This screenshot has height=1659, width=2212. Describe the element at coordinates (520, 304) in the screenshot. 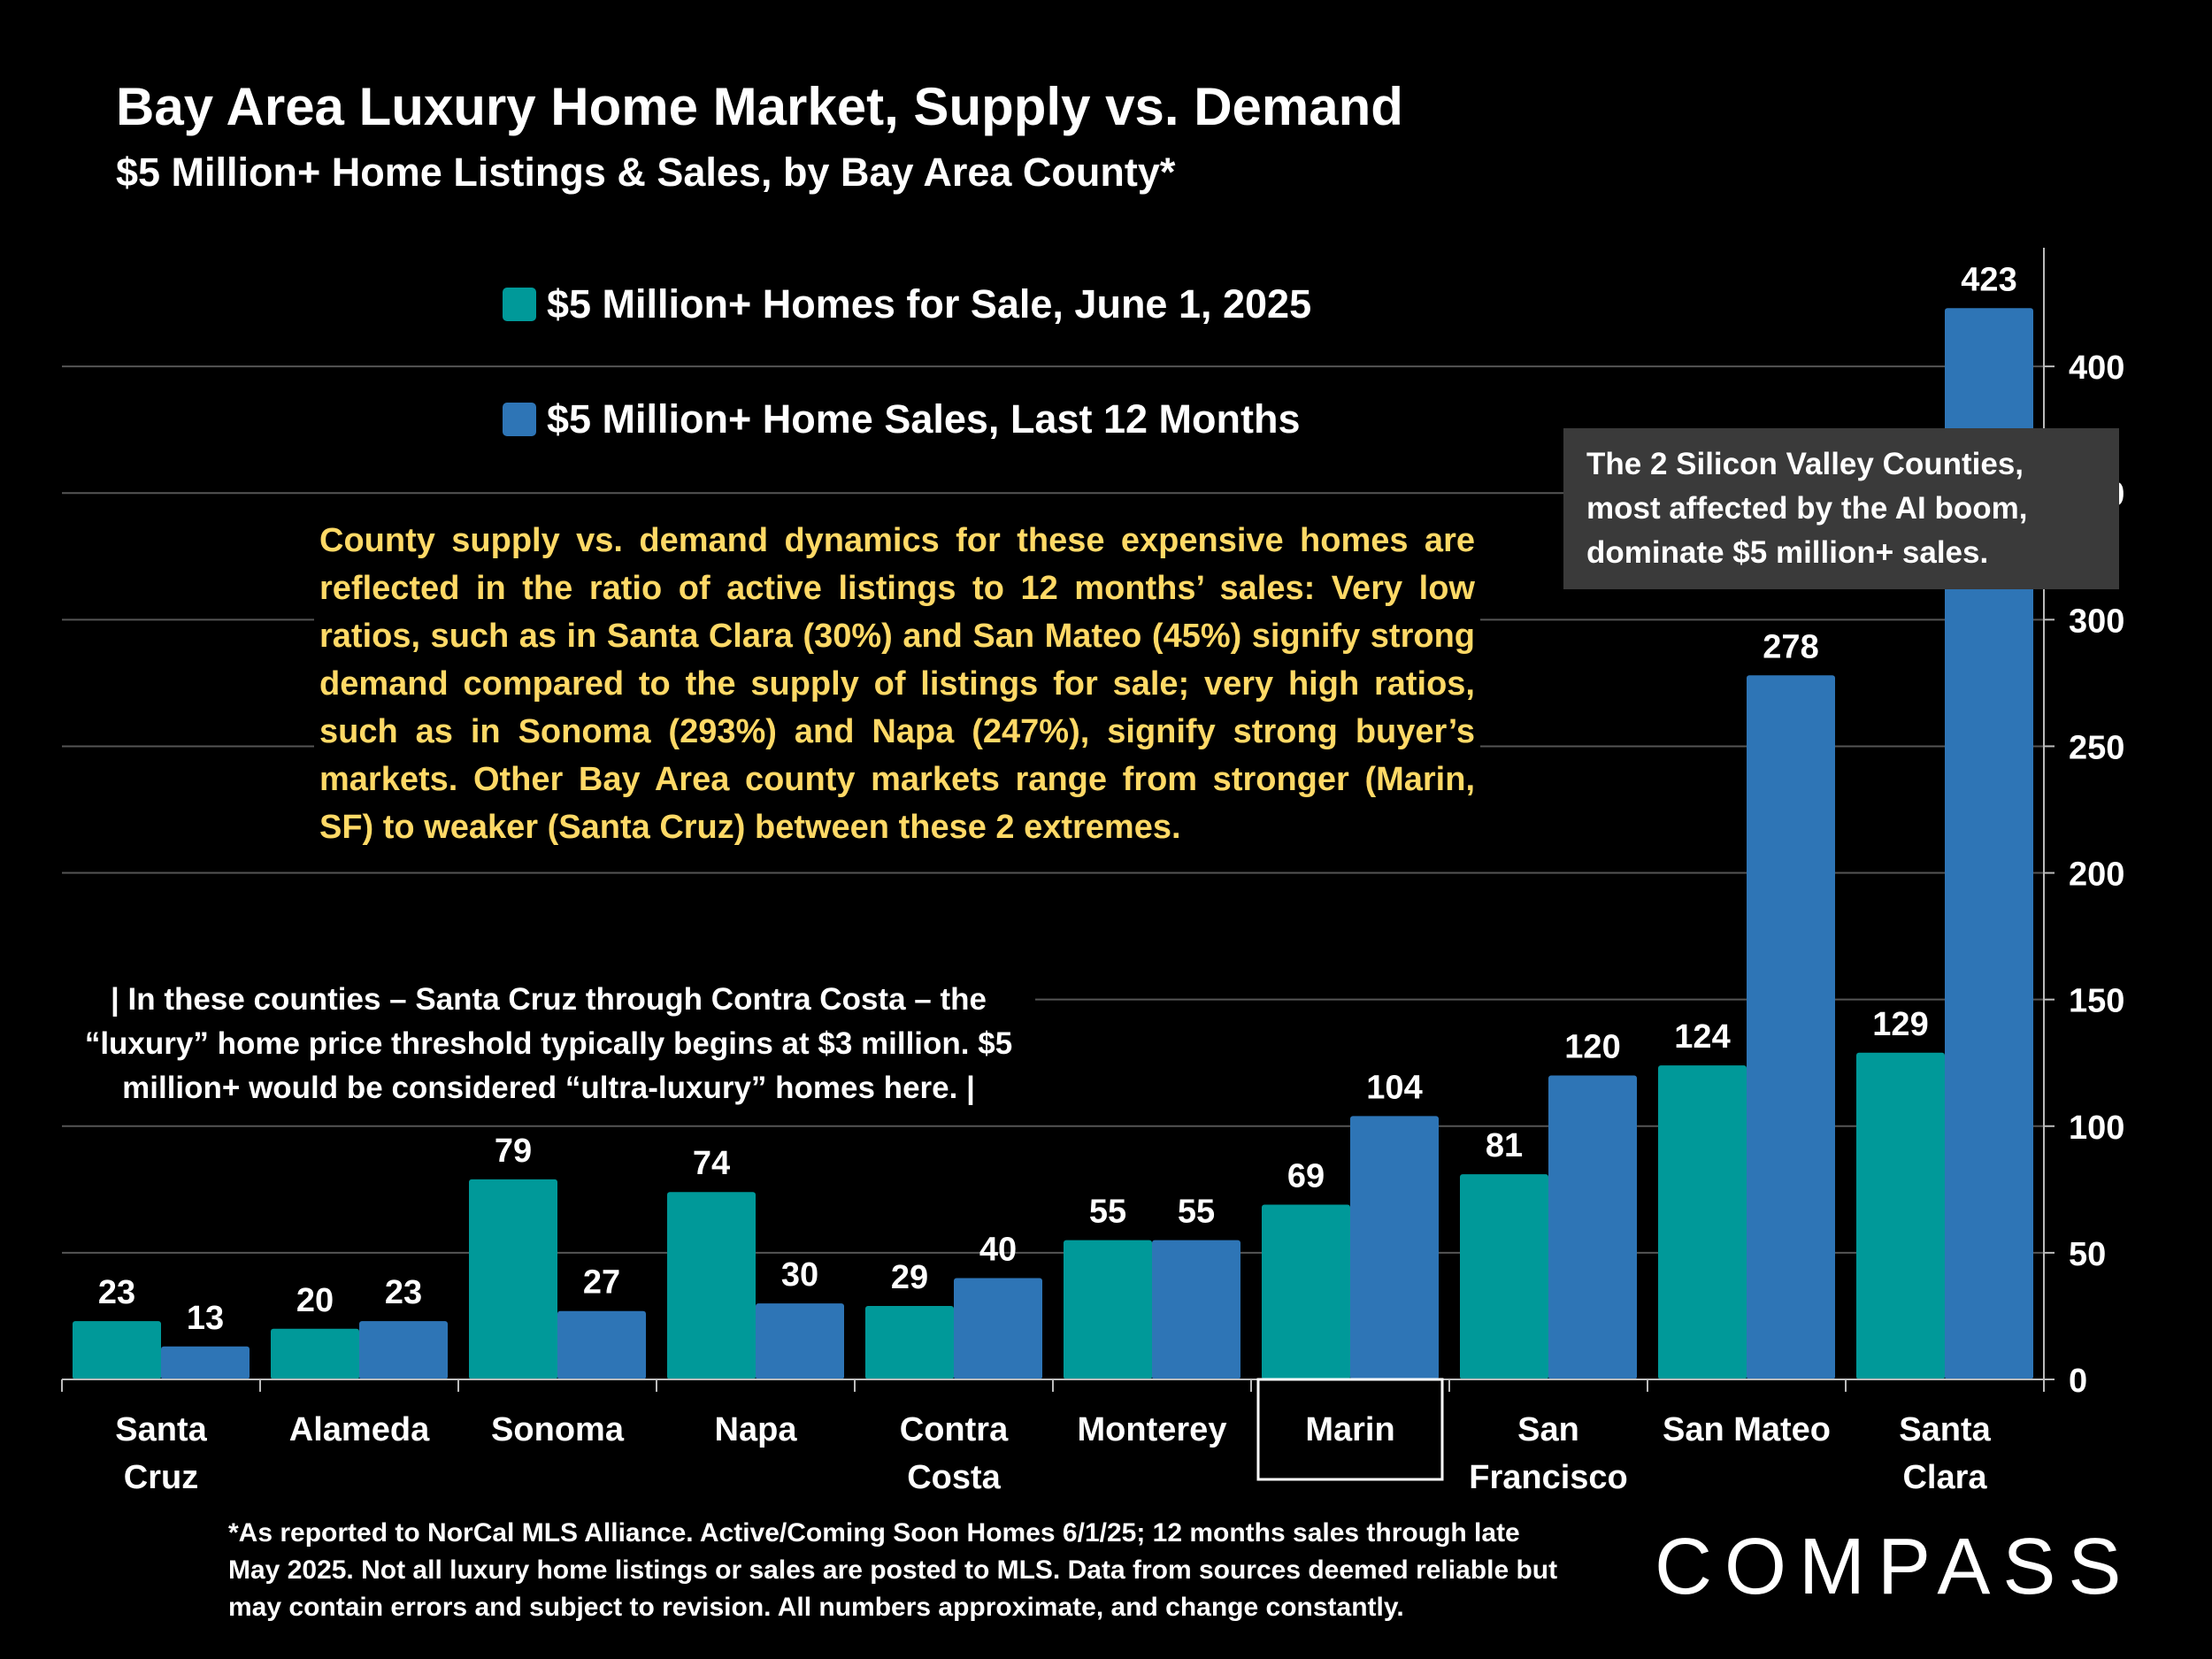

I see `legend-swatch-teal` at that location.